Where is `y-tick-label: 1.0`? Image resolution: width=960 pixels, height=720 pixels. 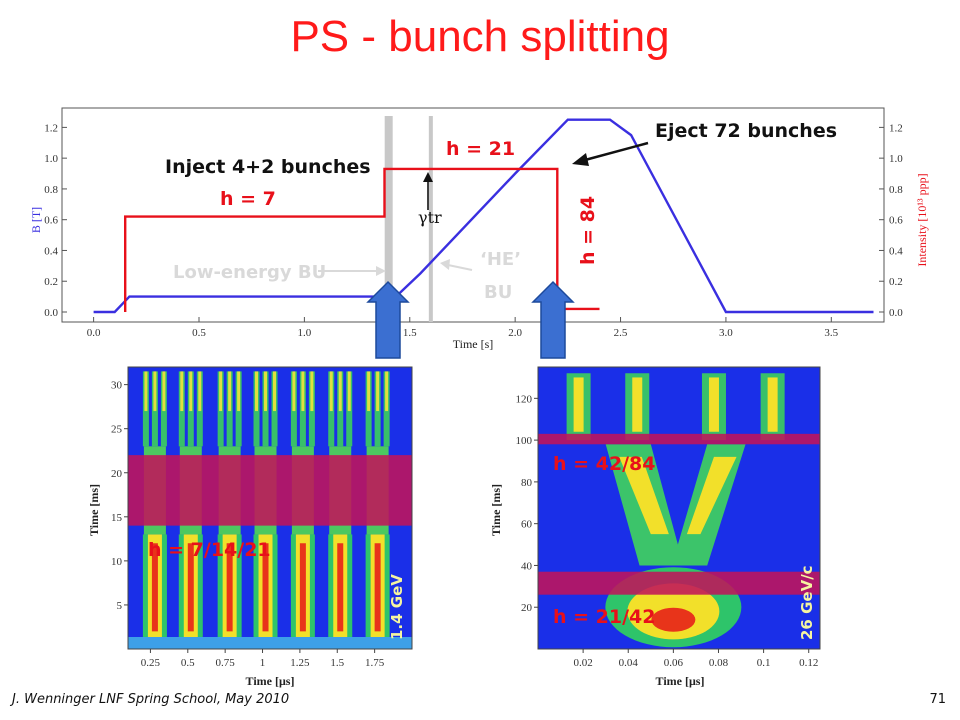
y-tick-label: 1.0 is located at coordinates (51, 159).